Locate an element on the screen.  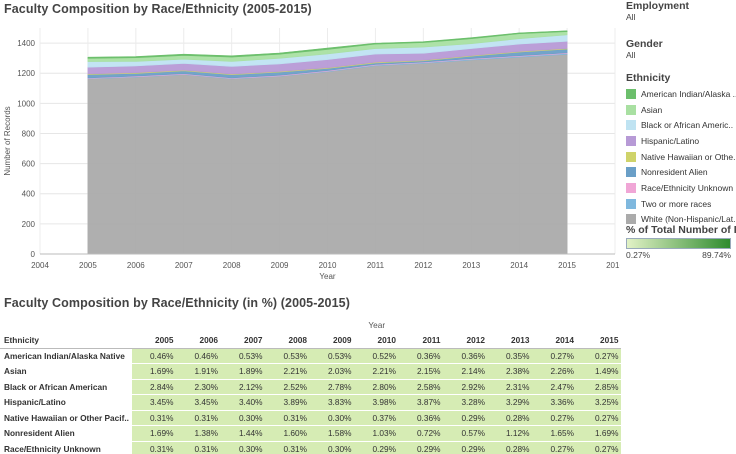
ethnicity-cell: Asian is located at coordinates (66, 371).